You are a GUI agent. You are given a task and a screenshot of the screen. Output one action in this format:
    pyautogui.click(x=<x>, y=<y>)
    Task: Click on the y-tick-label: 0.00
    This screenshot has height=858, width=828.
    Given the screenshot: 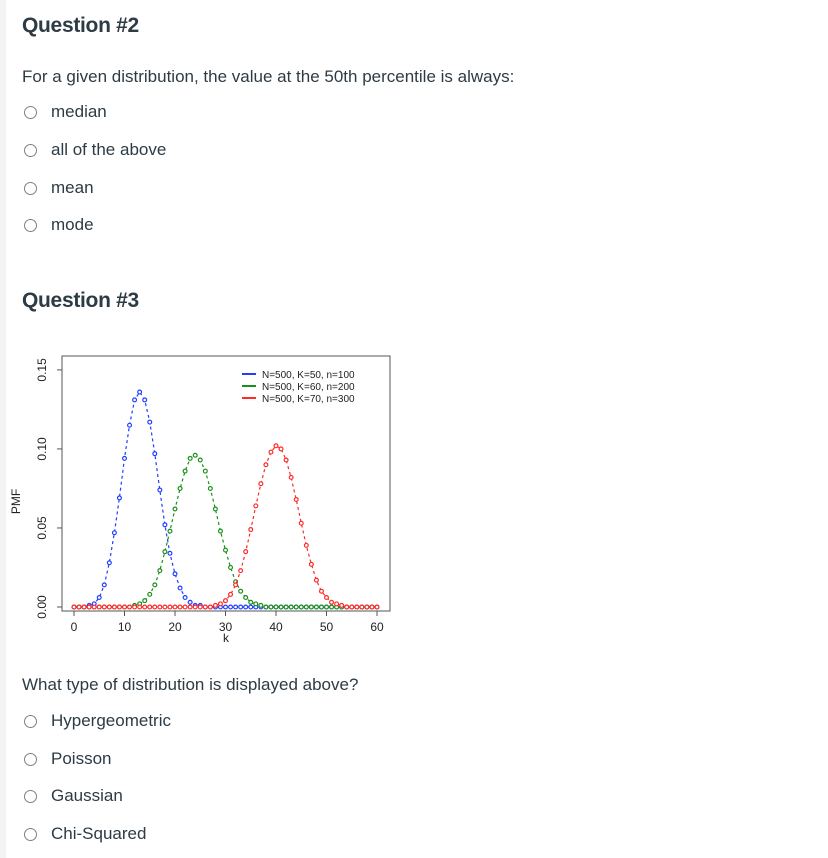 What is the action you would take?
    pyautogui.click(x=42, y=607)
    